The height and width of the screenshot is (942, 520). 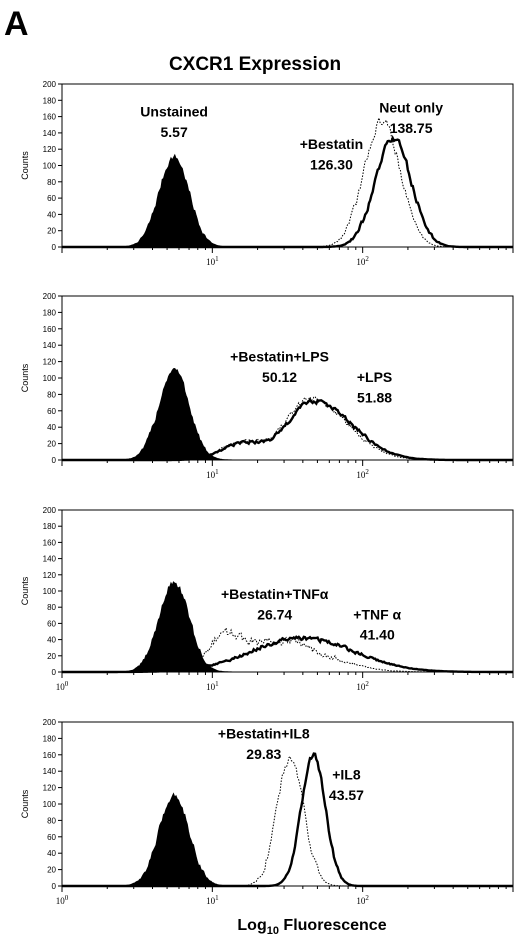 I want to click on panel-letter: A, so click(x=16, y=24).